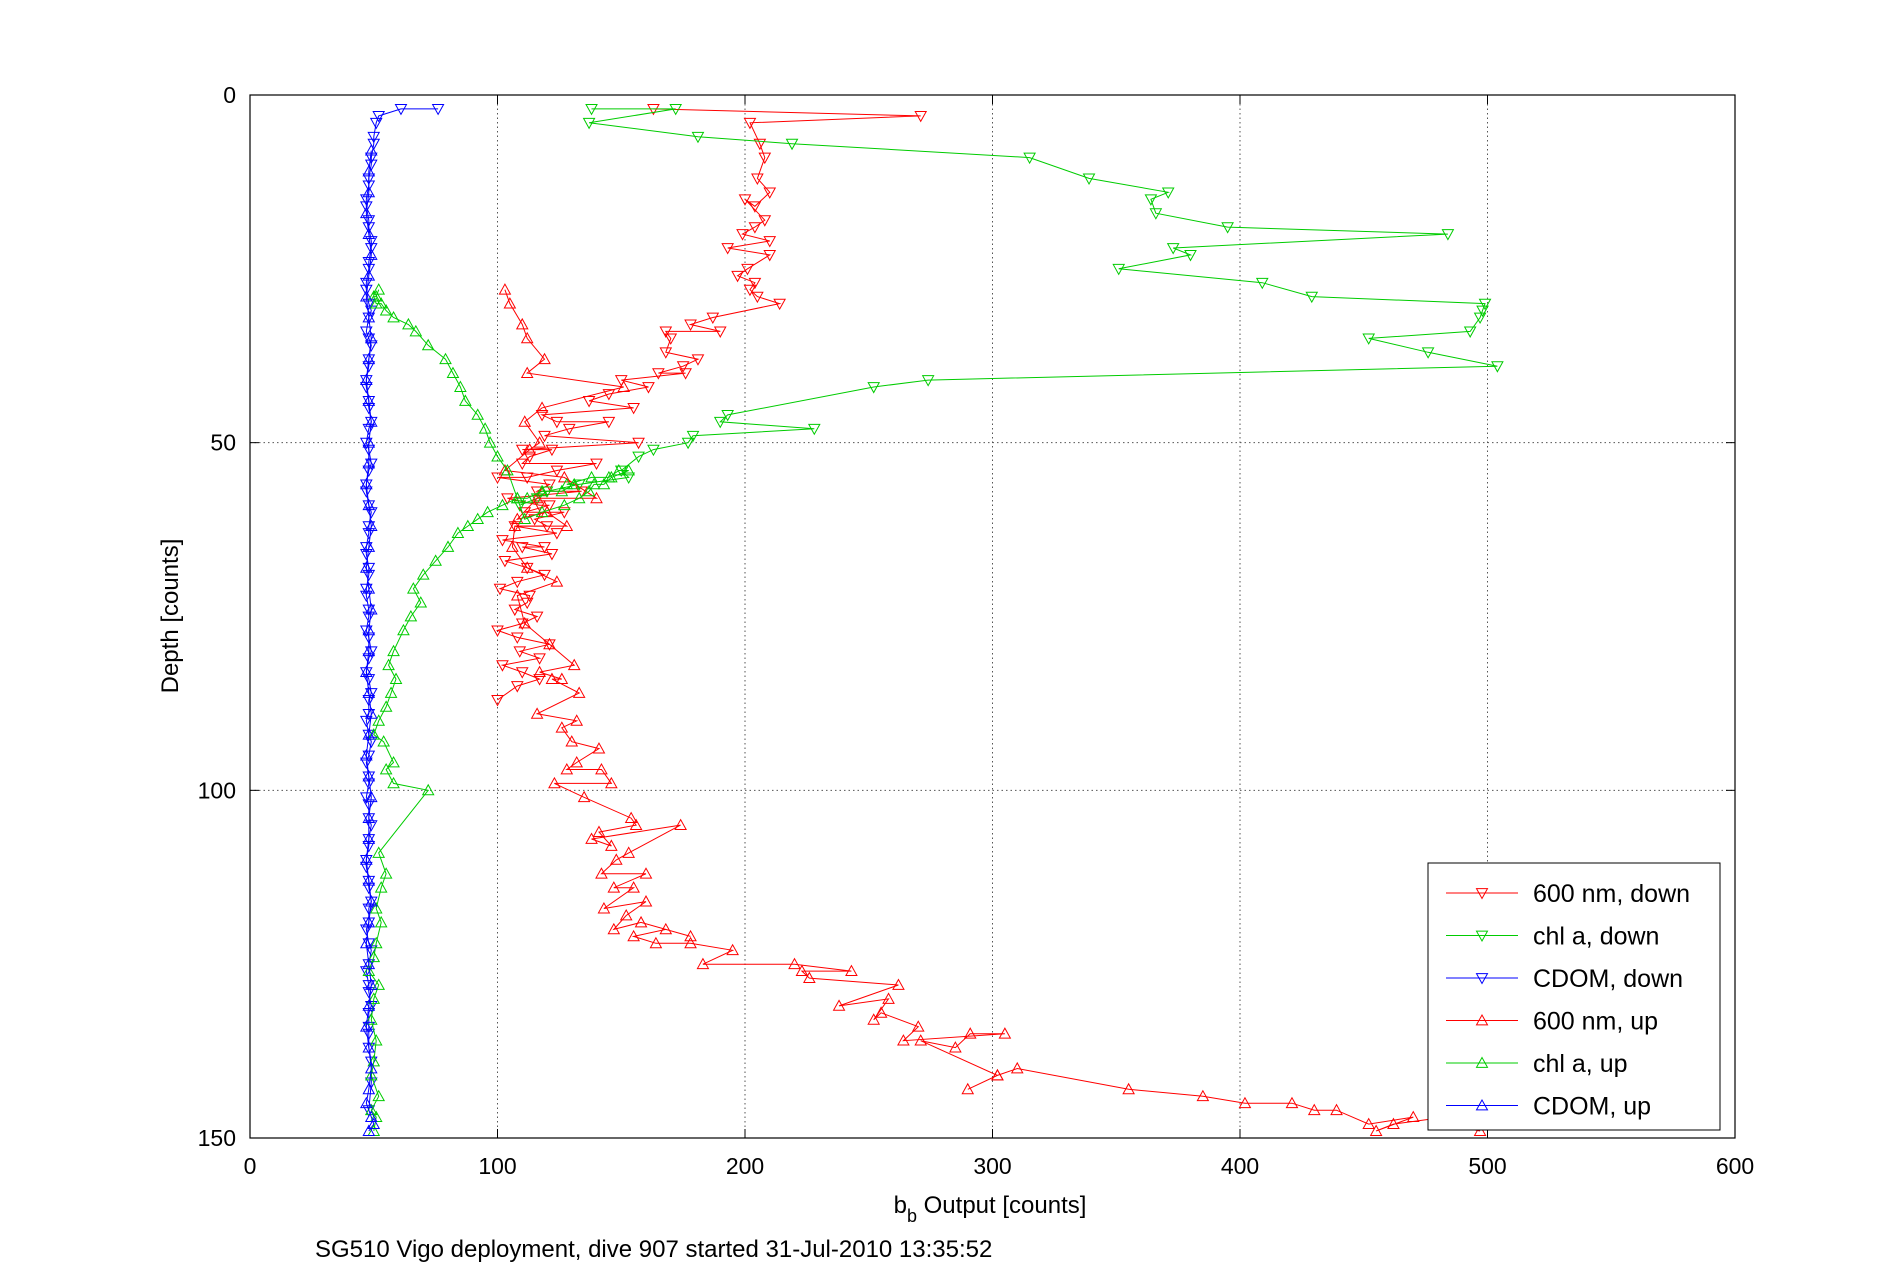 This screenshot has height=1262, width=1891. I want to click on legend-box, so click(1574, 996).